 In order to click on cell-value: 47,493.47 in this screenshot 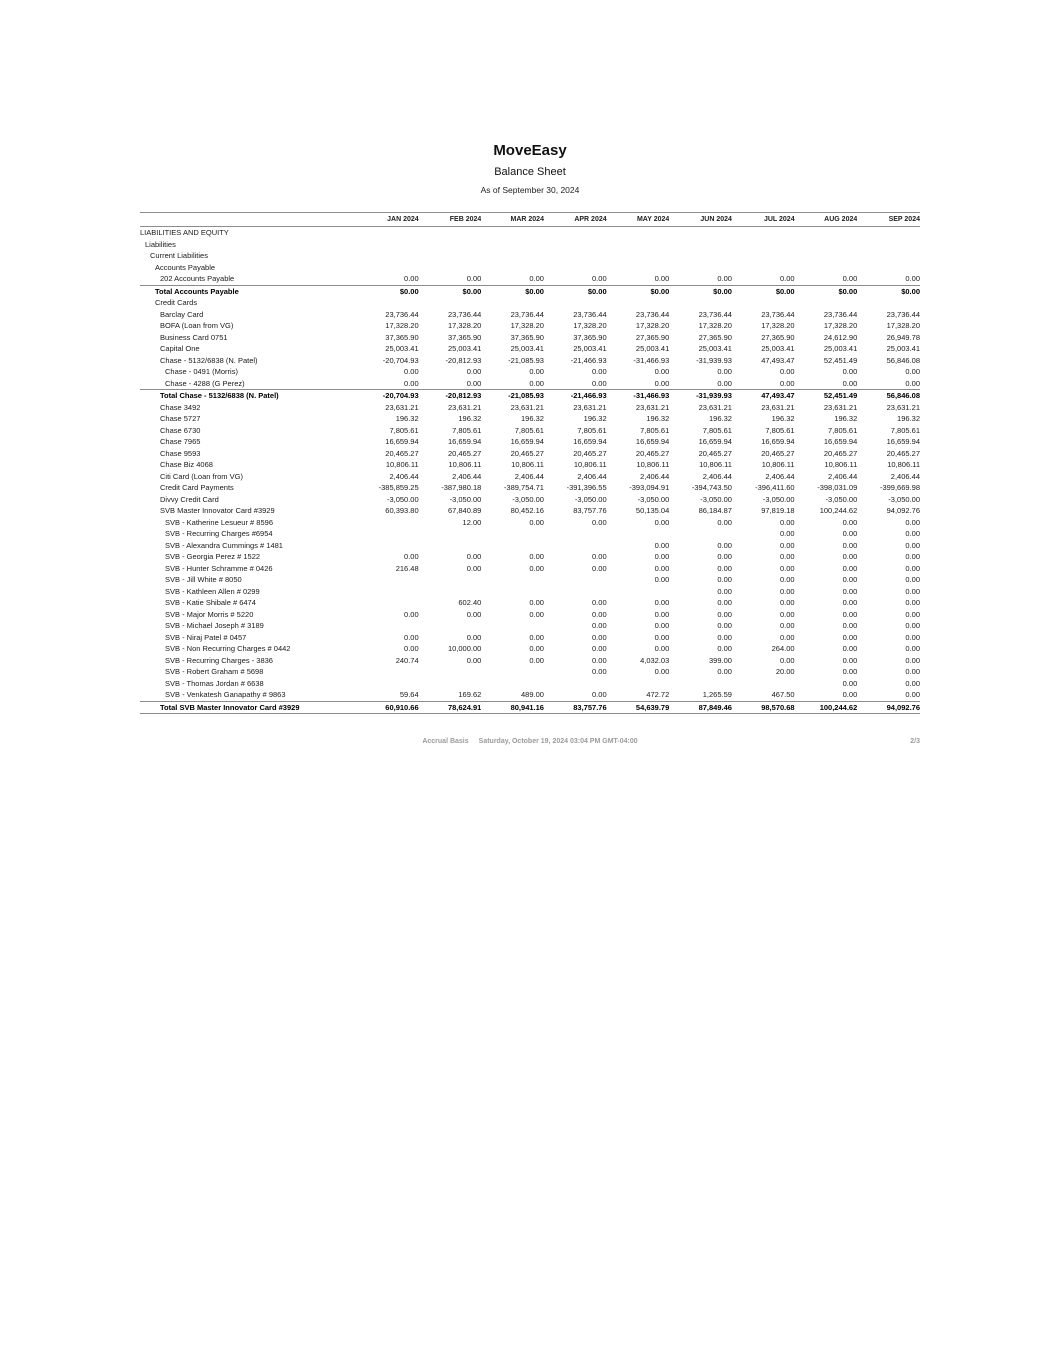, I will do `click(778, 360)`.